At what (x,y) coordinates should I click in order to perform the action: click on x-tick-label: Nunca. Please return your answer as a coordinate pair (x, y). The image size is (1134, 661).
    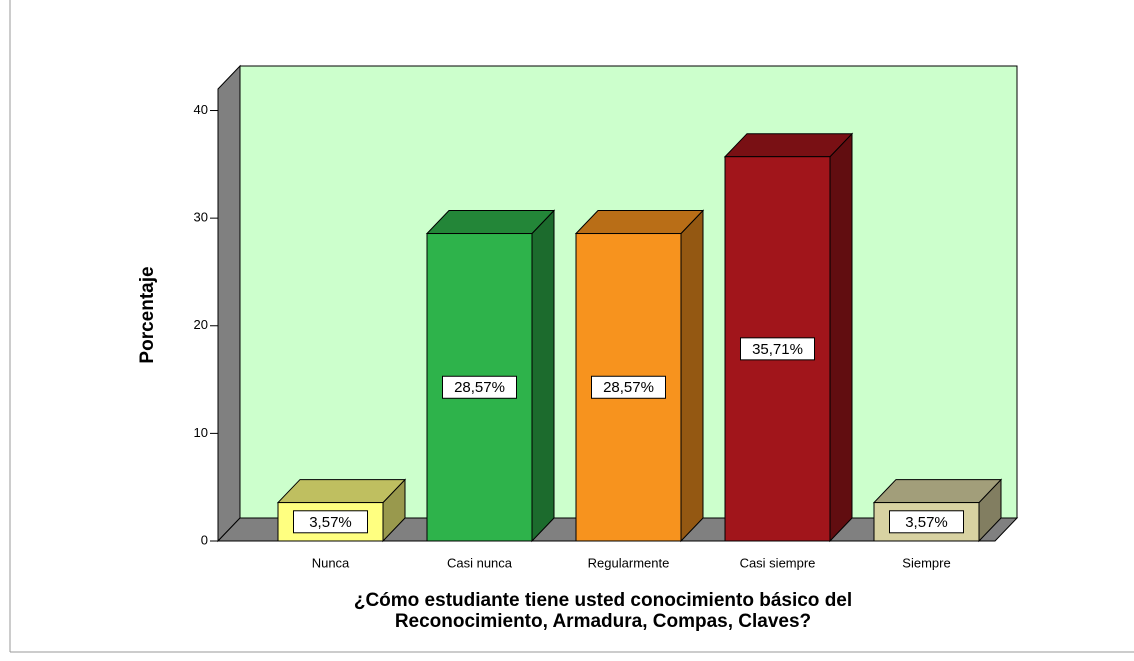
    Looking at the image, I should click on (331, 562).